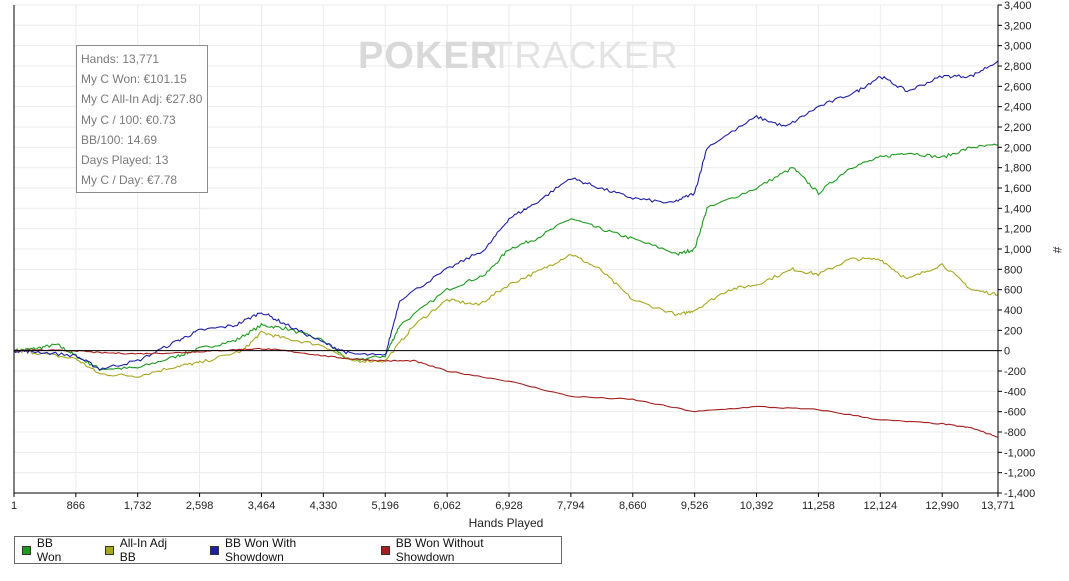  What do you see at coordinates (129, 180) in the screenshot?
I see `stat-per-day: My C / Day: €7.78` at bounding box center [129, 180].